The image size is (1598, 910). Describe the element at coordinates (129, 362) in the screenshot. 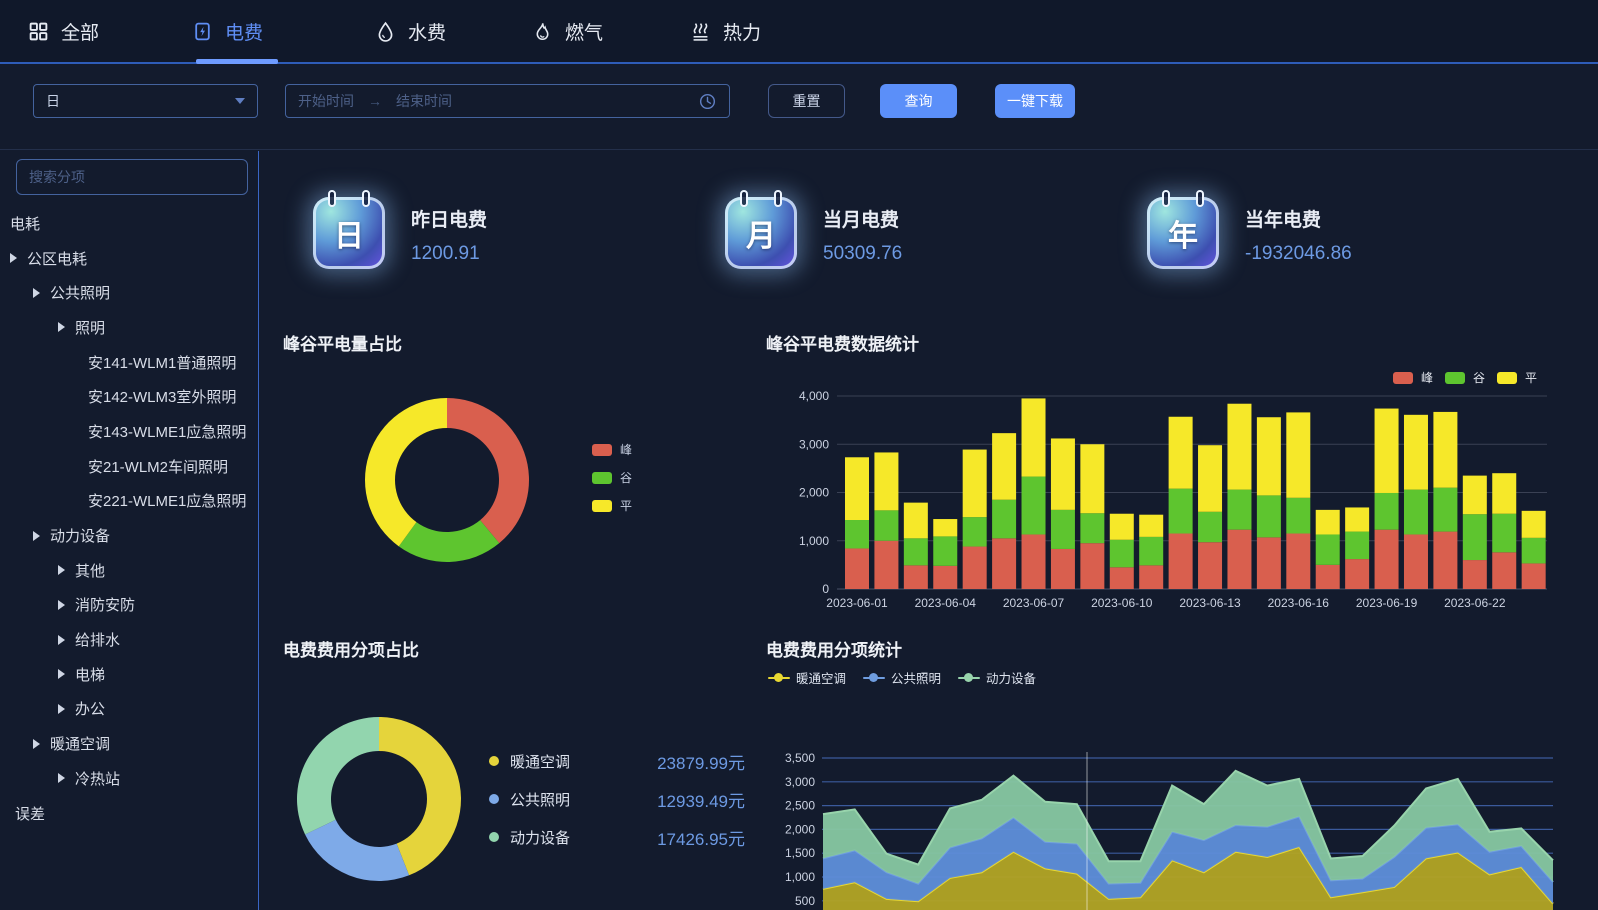

I see `tree-item: 安141-WLM1普通照明` at that location.